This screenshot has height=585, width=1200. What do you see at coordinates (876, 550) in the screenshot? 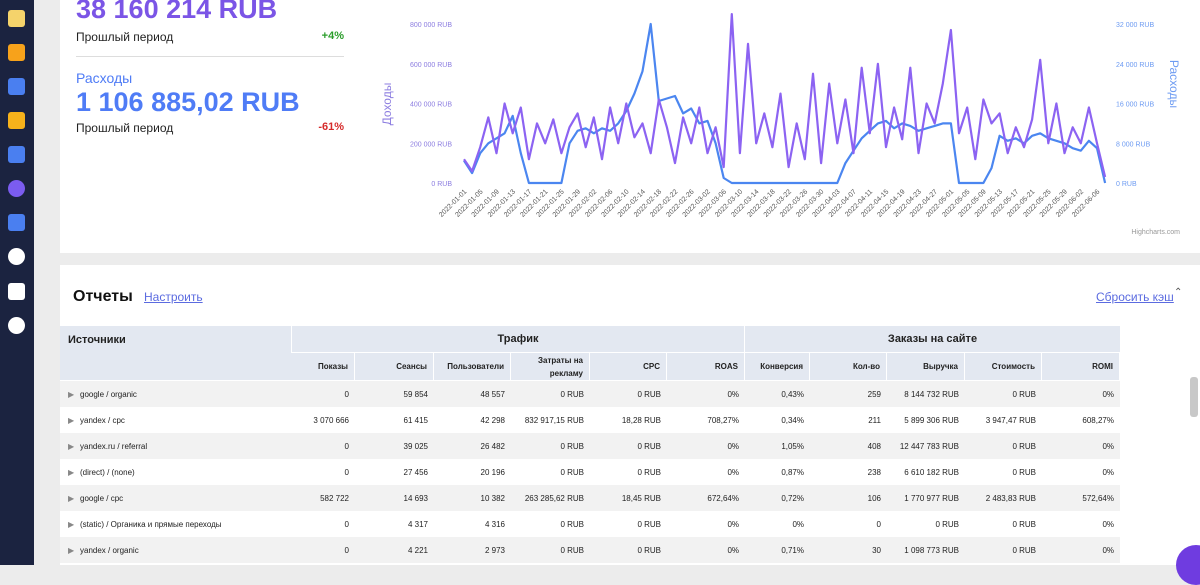
I see `data-cell: 30` at bounding box center [876, 550].